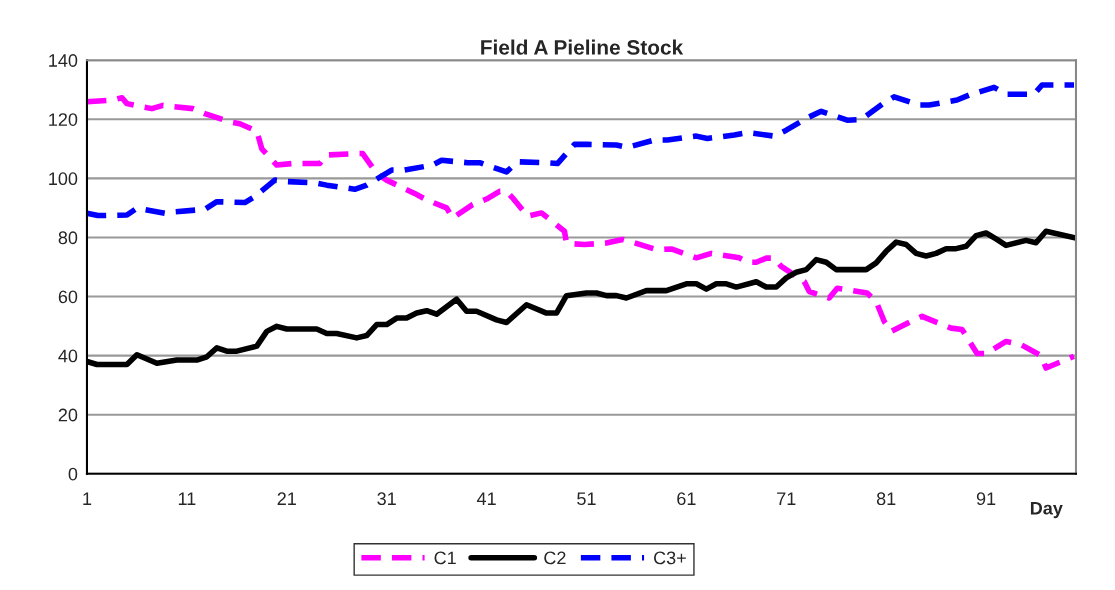 Image resolution: width=1115 pixels, height=590 pixels. I want to click on x-axis-title: Day, so click(1046, 510).